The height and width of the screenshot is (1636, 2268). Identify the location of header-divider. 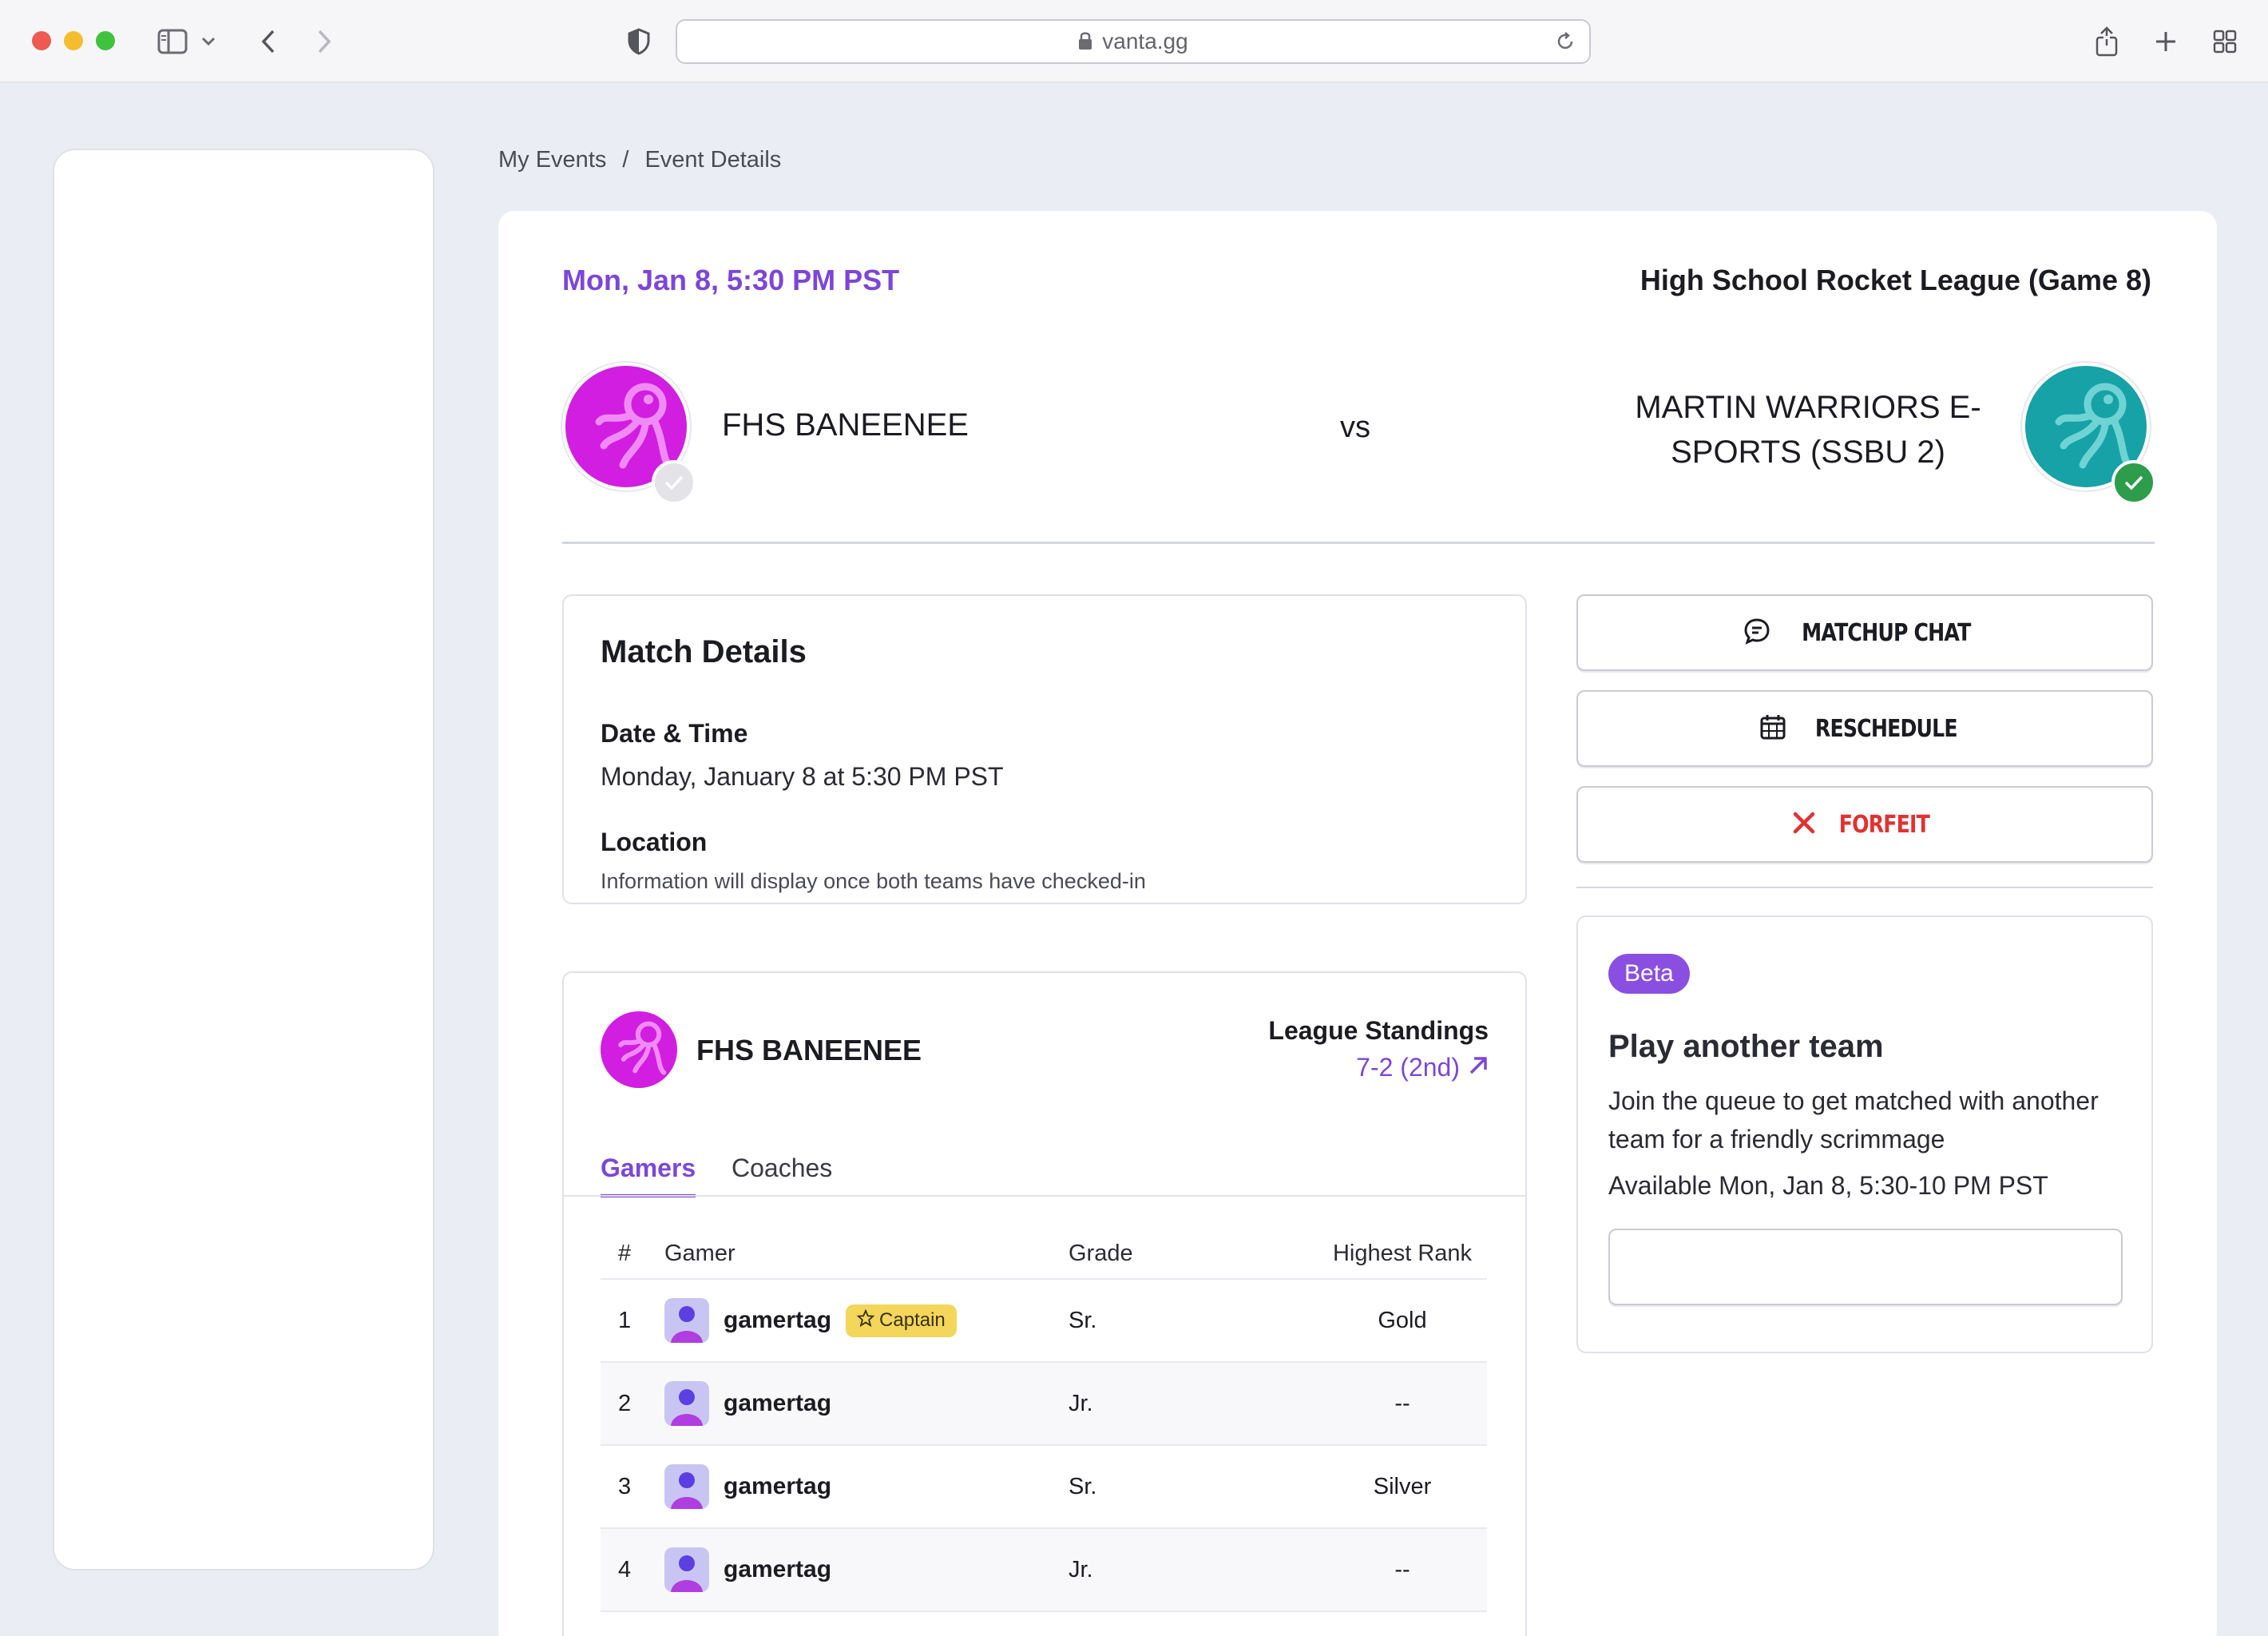
(1358, 543).